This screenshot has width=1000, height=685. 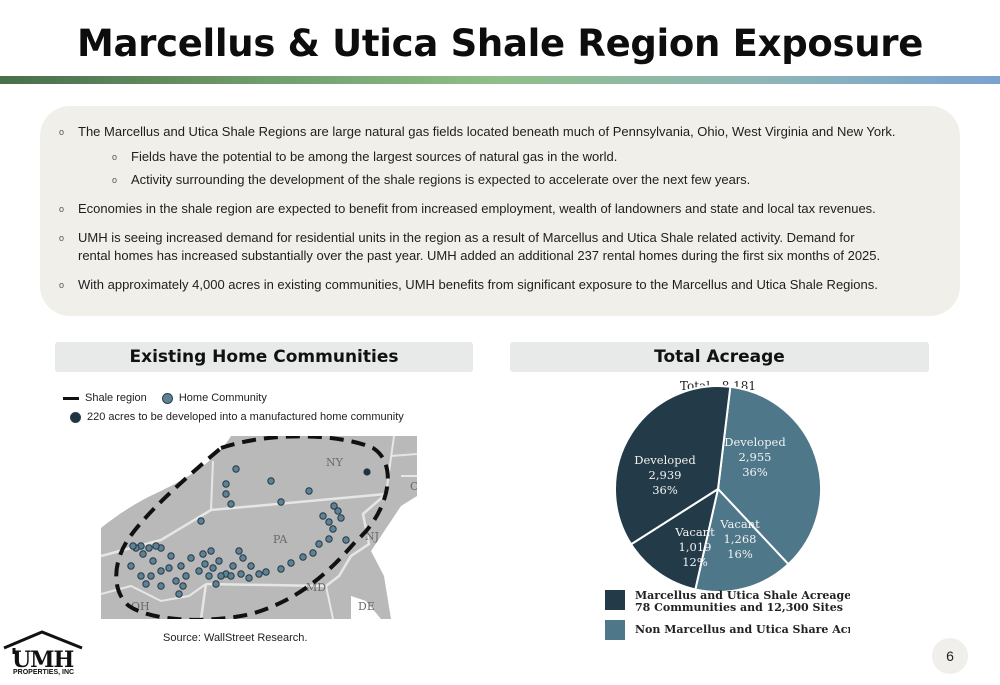 I want to click on state-label-ny: NY, so click(x=335, y=462).